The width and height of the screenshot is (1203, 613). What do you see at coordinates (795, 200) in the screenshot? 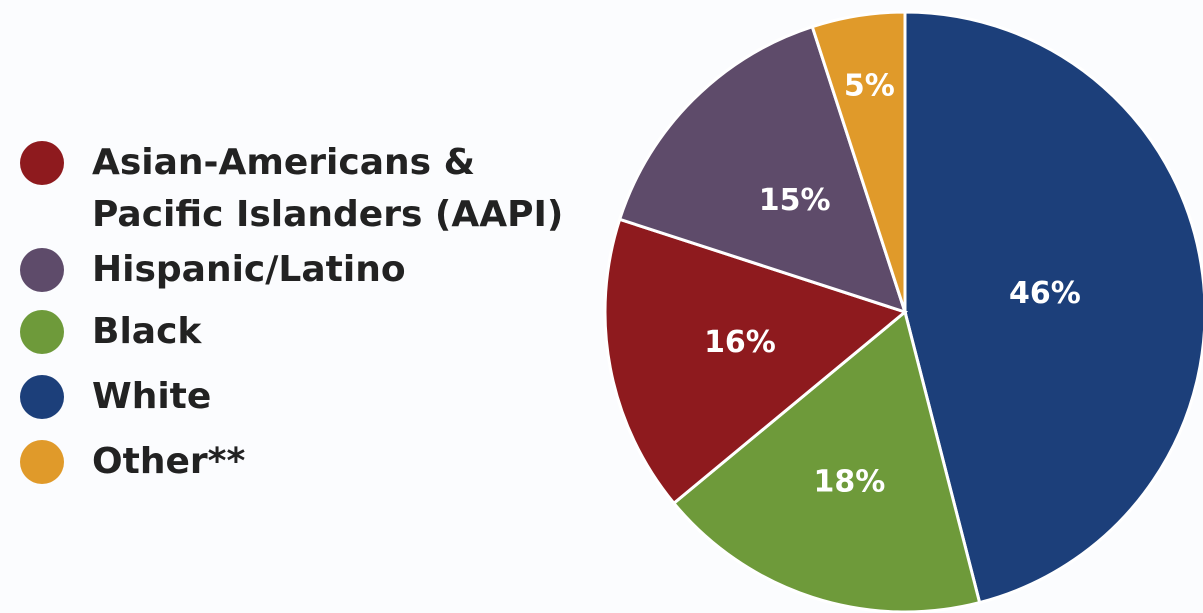
I see `value-label: 15%` at bounding box center [795, 200].